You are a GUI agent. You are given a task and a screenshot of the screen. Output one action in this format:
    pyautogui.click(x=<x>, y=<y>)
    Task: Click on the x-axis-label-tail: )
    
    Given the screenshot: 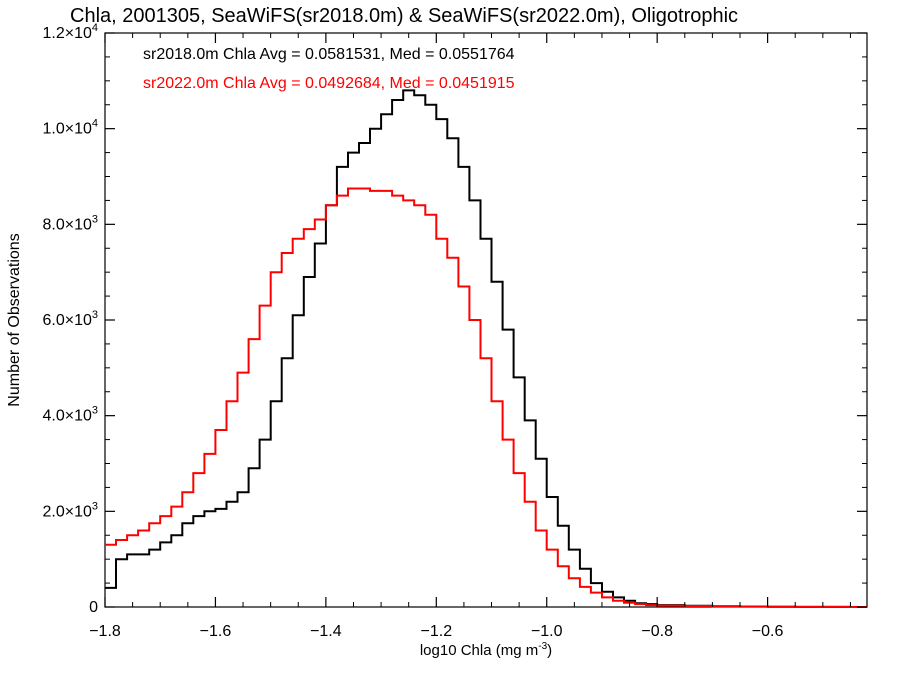 What is the action you would take?
    pyautogui.click(x=549, y=650)
    